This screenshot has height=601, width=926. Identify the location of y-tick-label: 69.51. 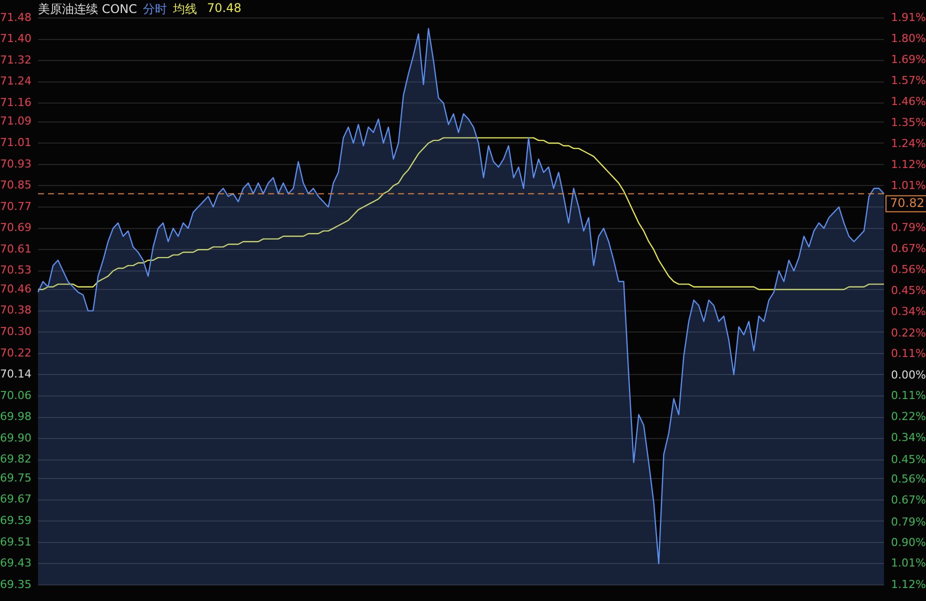
(16, 541).